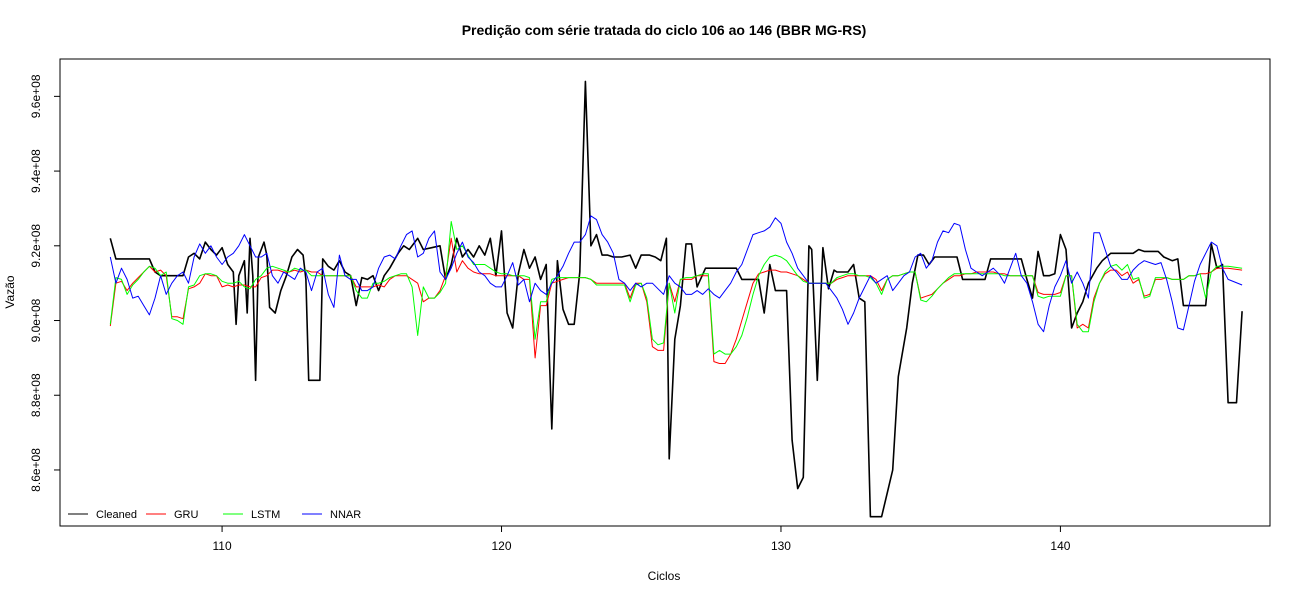 This screenshot has height=600, width=1300. I want to click on legend-label-cleaned: Cleaned, so click(116, 515).